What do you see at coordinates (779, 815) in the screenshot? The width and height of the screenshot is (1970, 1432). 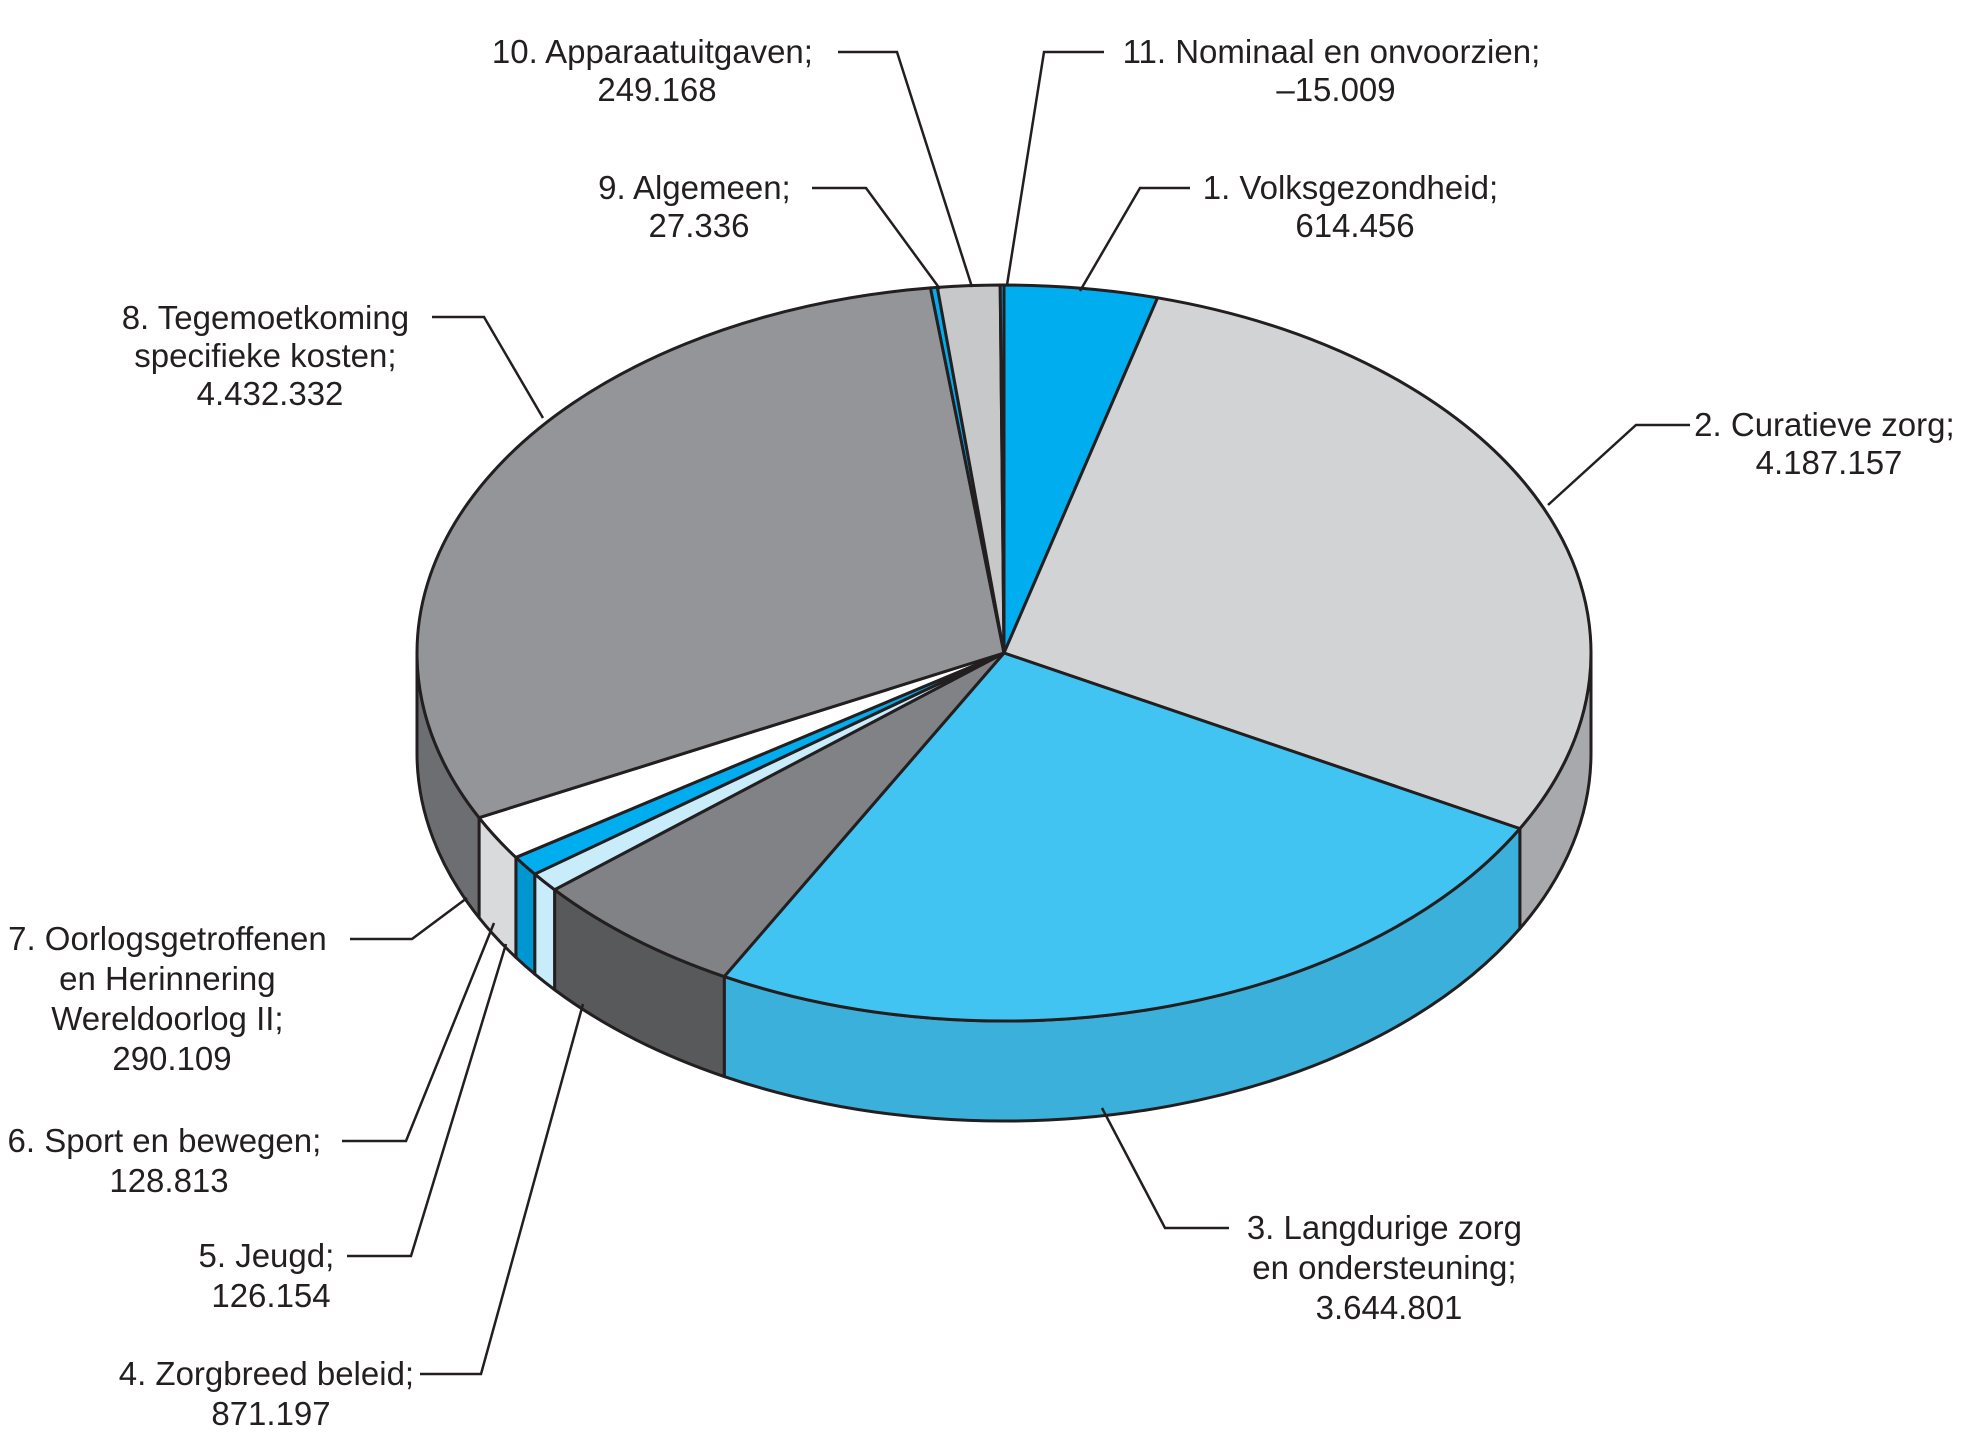 I see `slice-4-zorgbreed-beleid` at bounding box center [779, 815].